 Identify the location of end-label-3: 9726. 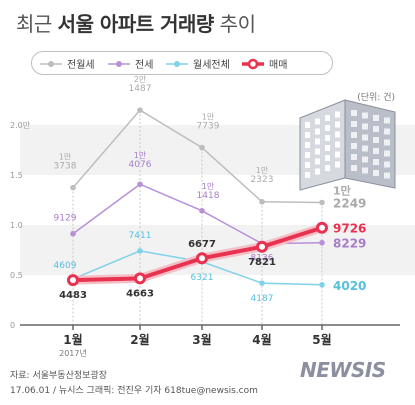
(349, 229).